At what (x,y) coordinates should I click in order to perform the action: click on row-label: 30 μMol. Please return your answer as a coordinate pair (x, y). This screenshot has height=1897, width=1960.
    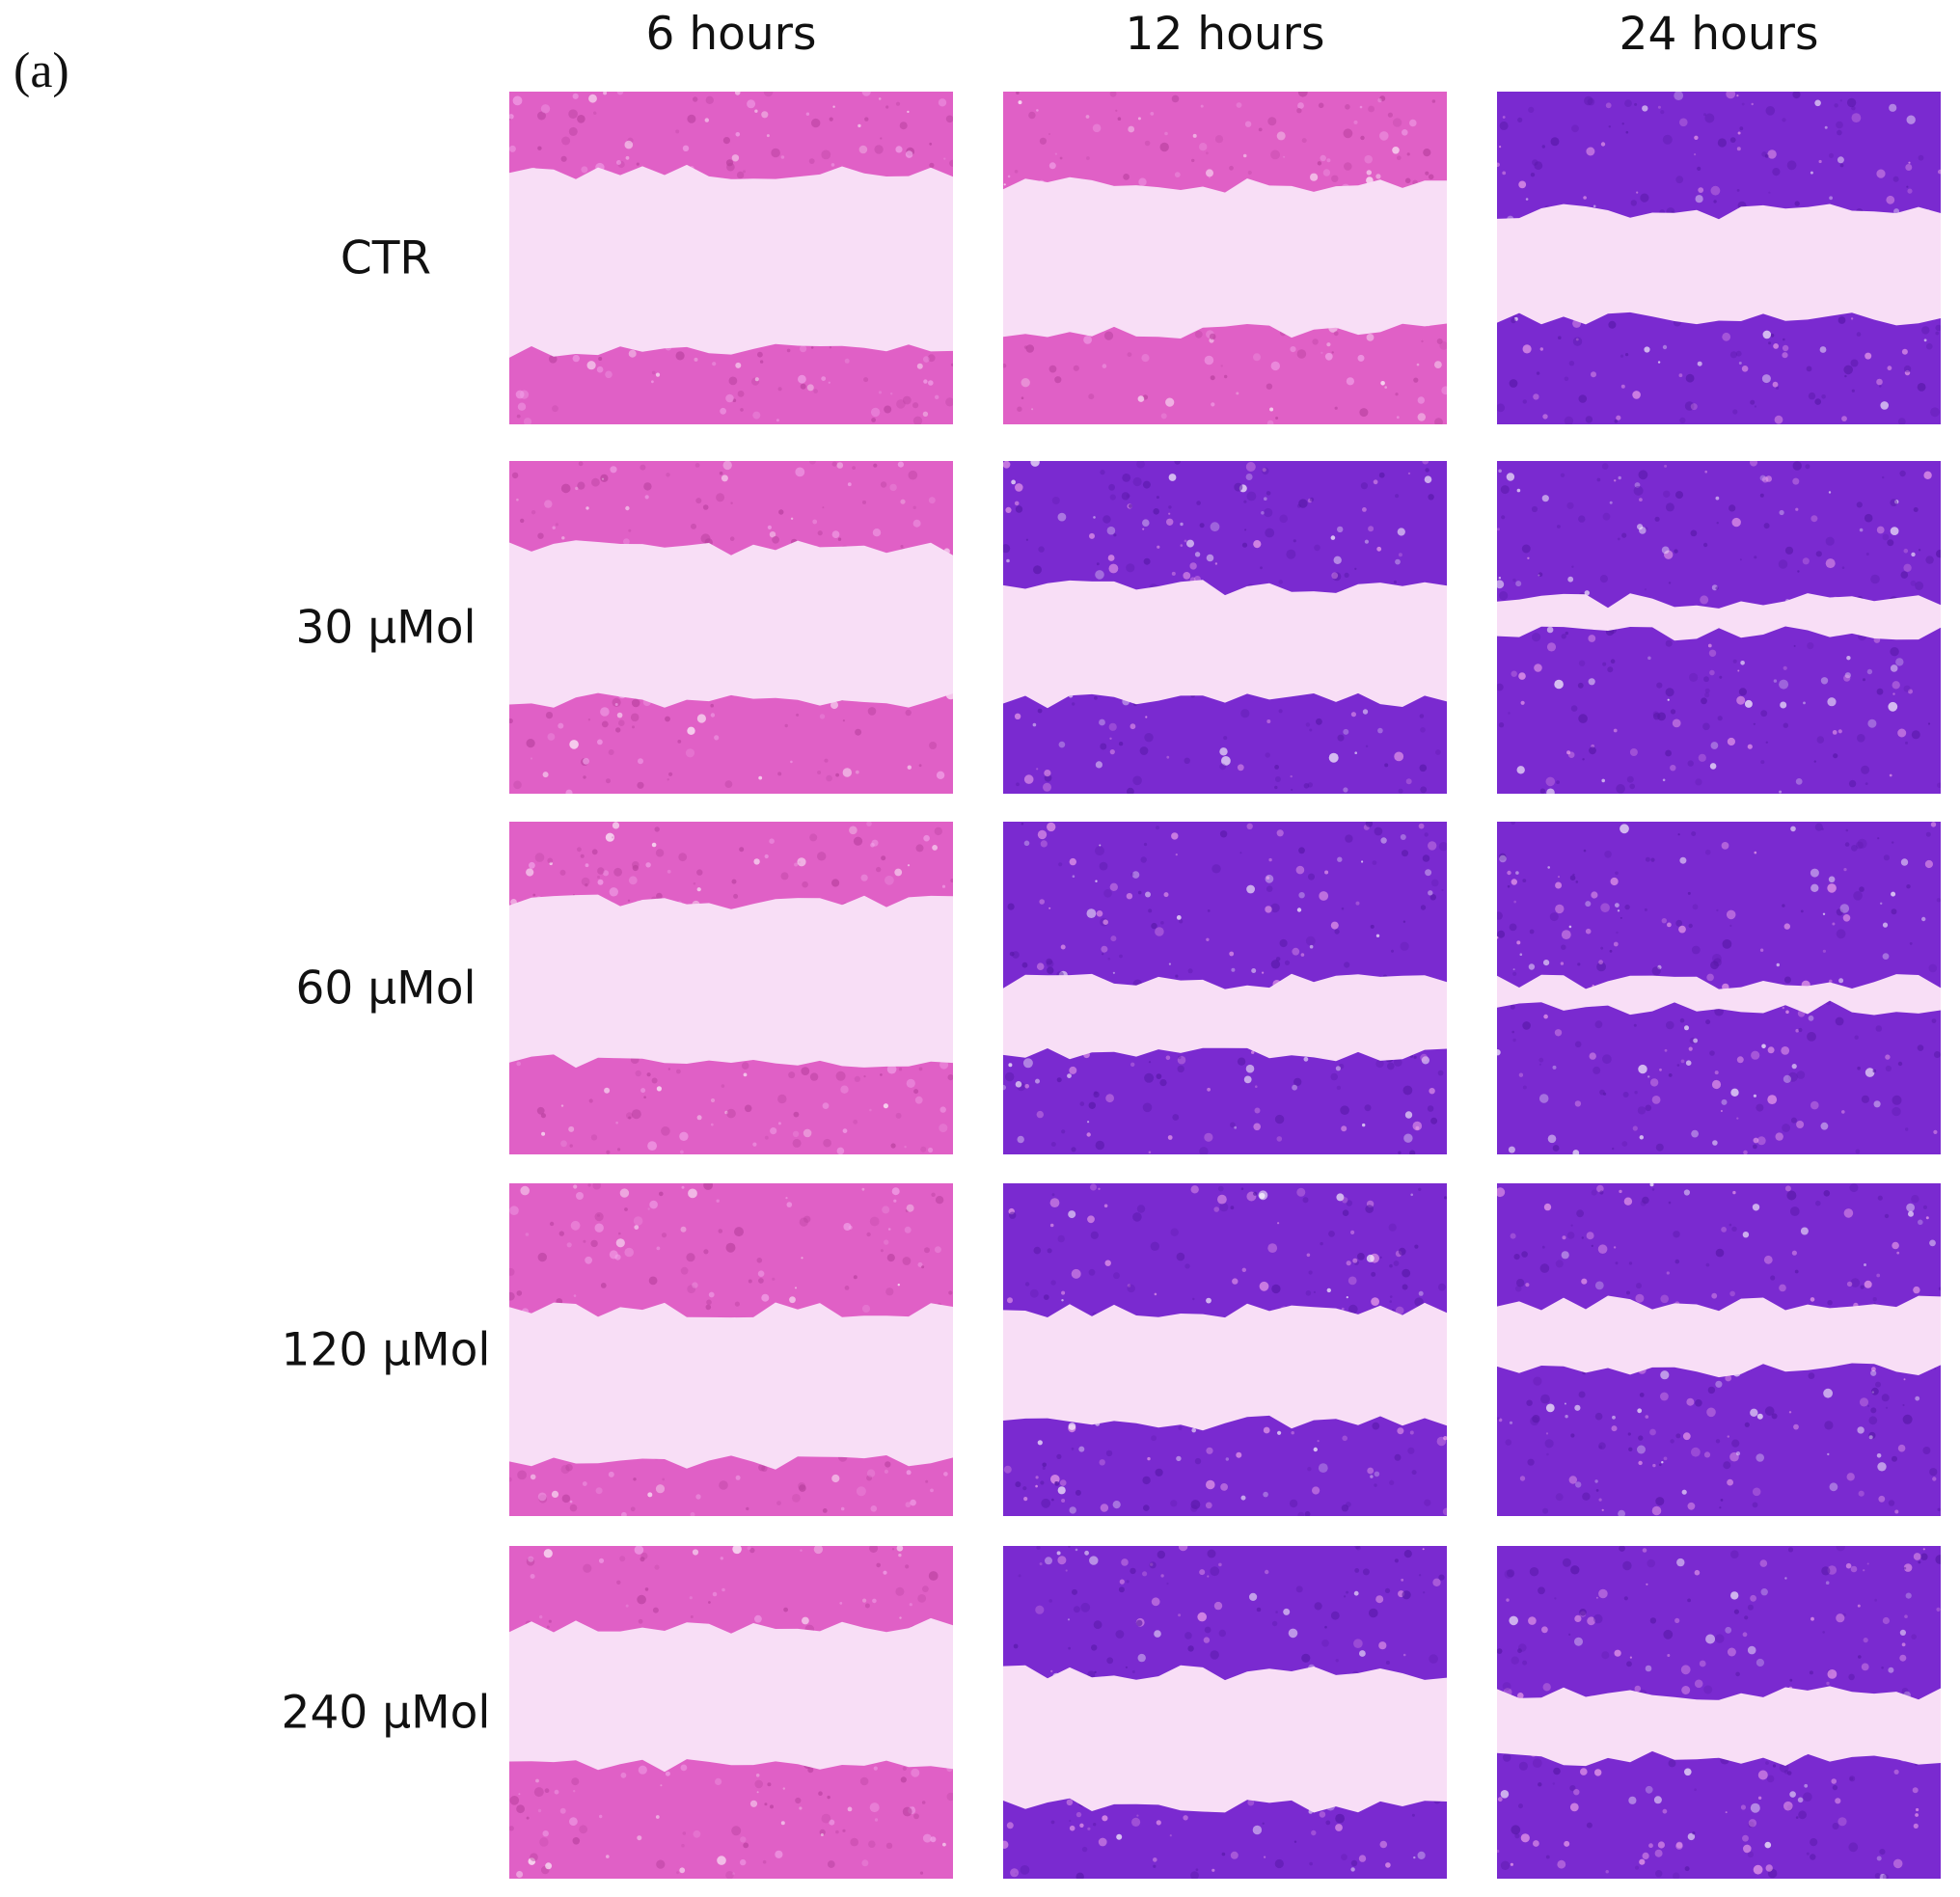
    Looking at the image, I should click on (385, 627).